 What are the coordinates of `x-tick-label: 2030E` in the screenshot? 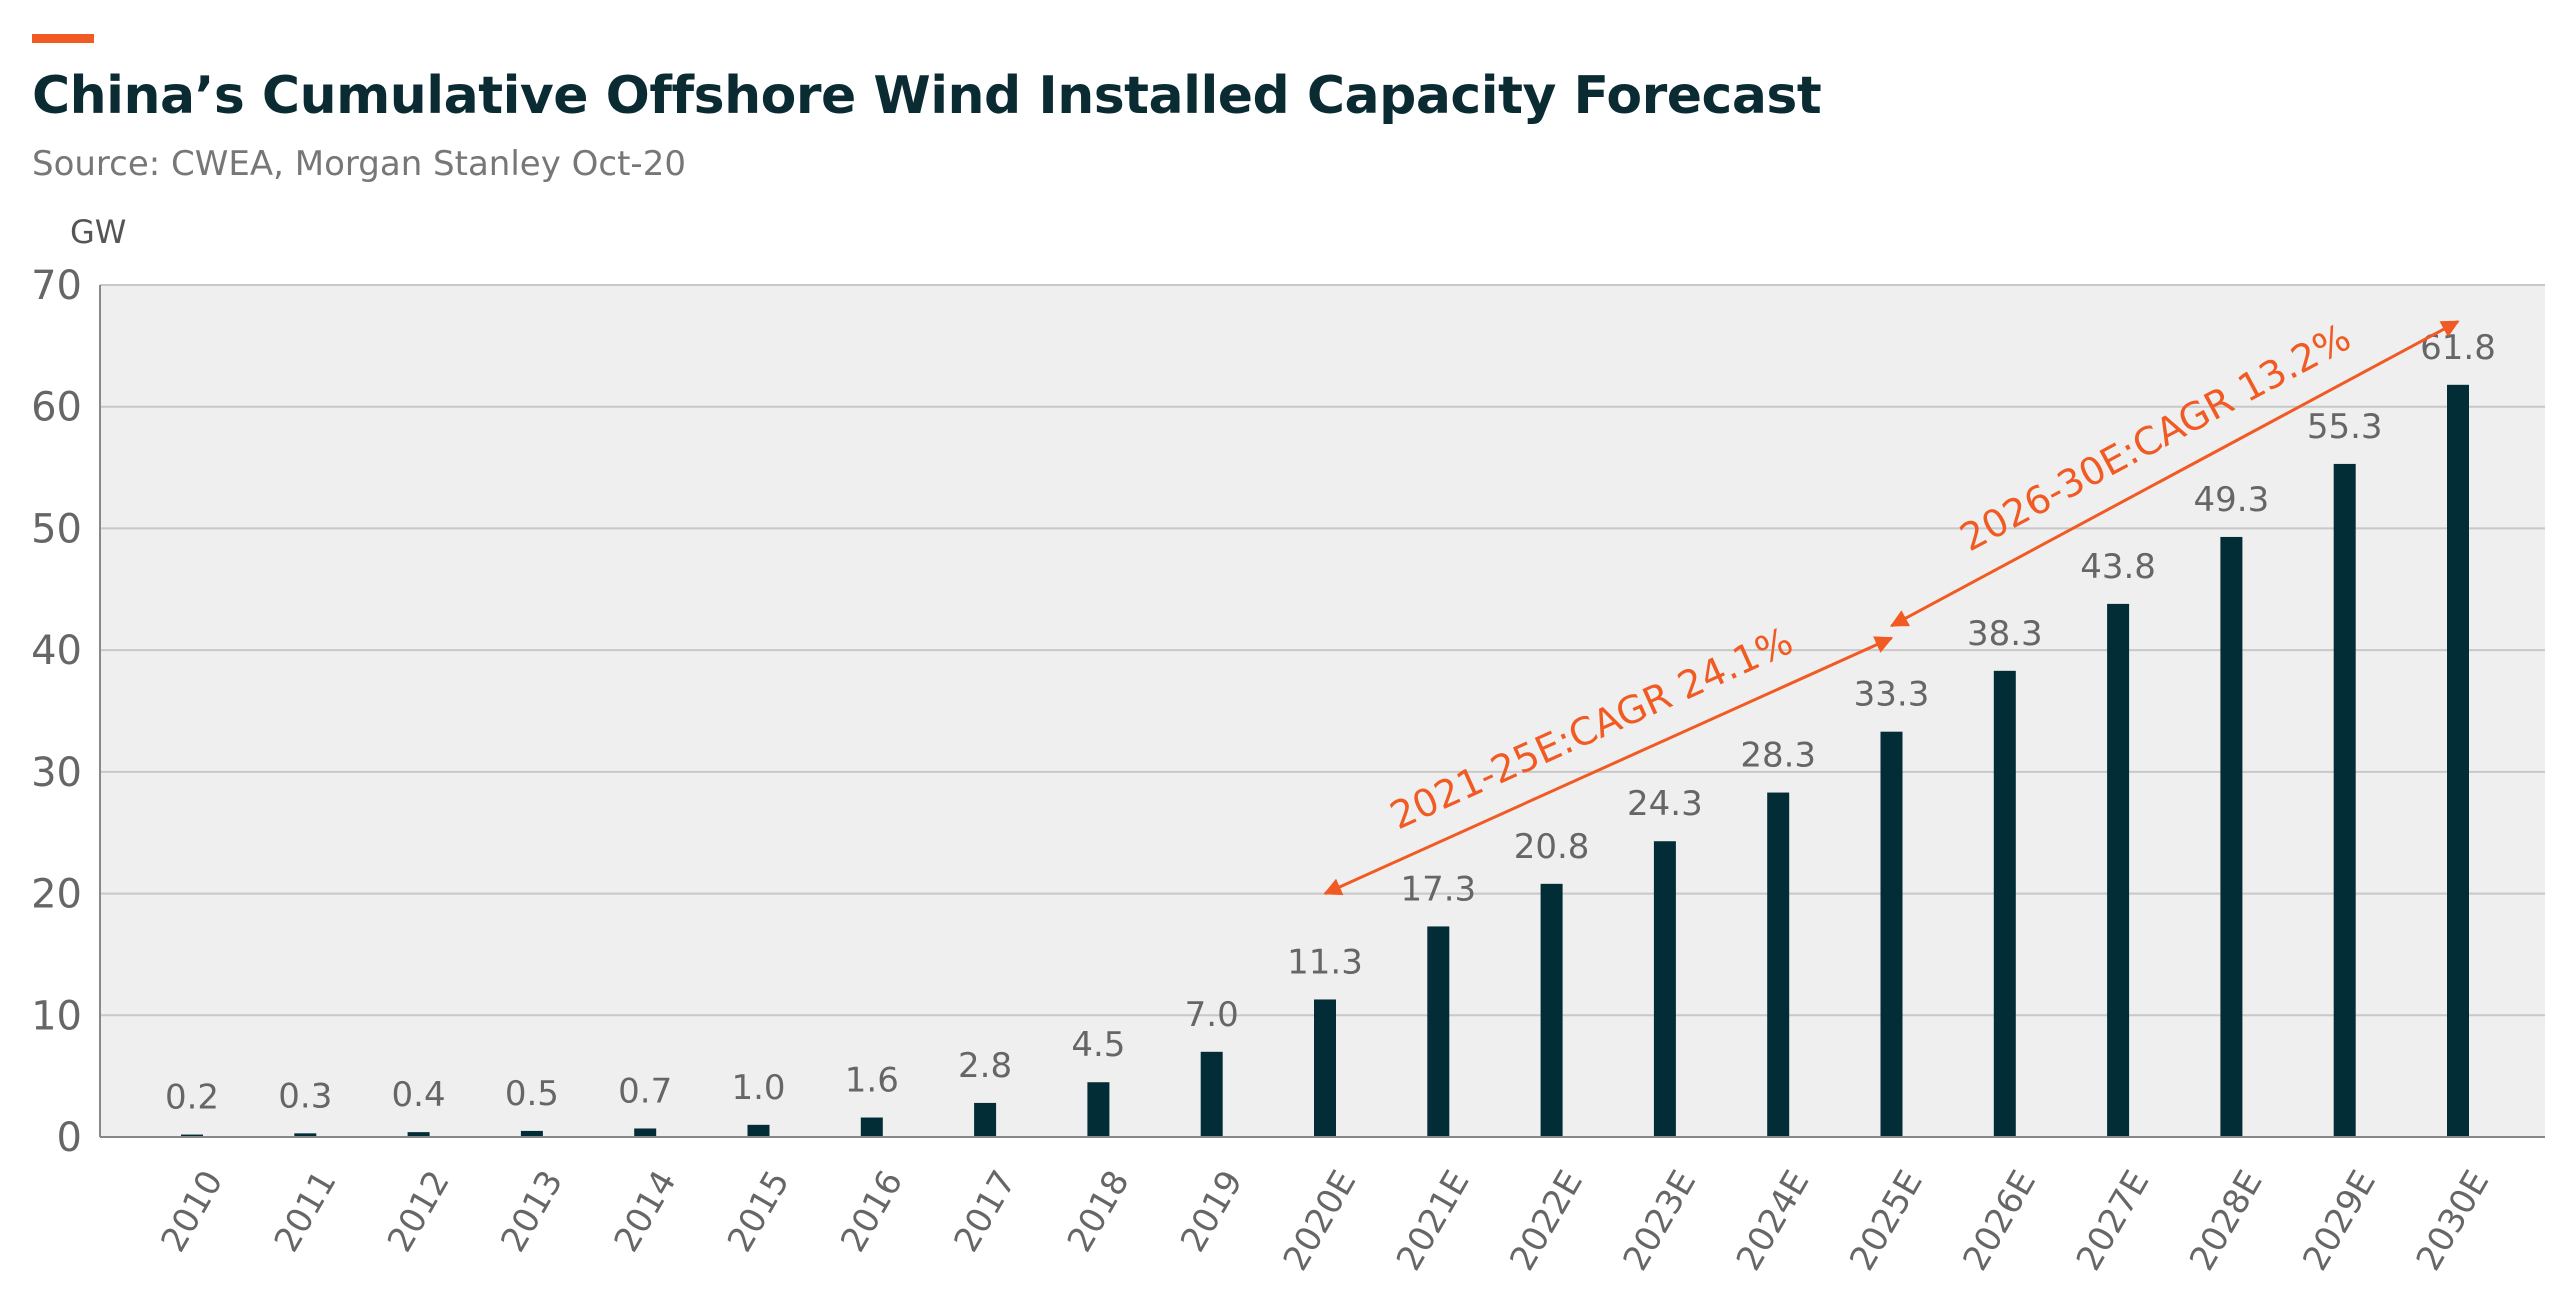 It's located at (2453, 1221).